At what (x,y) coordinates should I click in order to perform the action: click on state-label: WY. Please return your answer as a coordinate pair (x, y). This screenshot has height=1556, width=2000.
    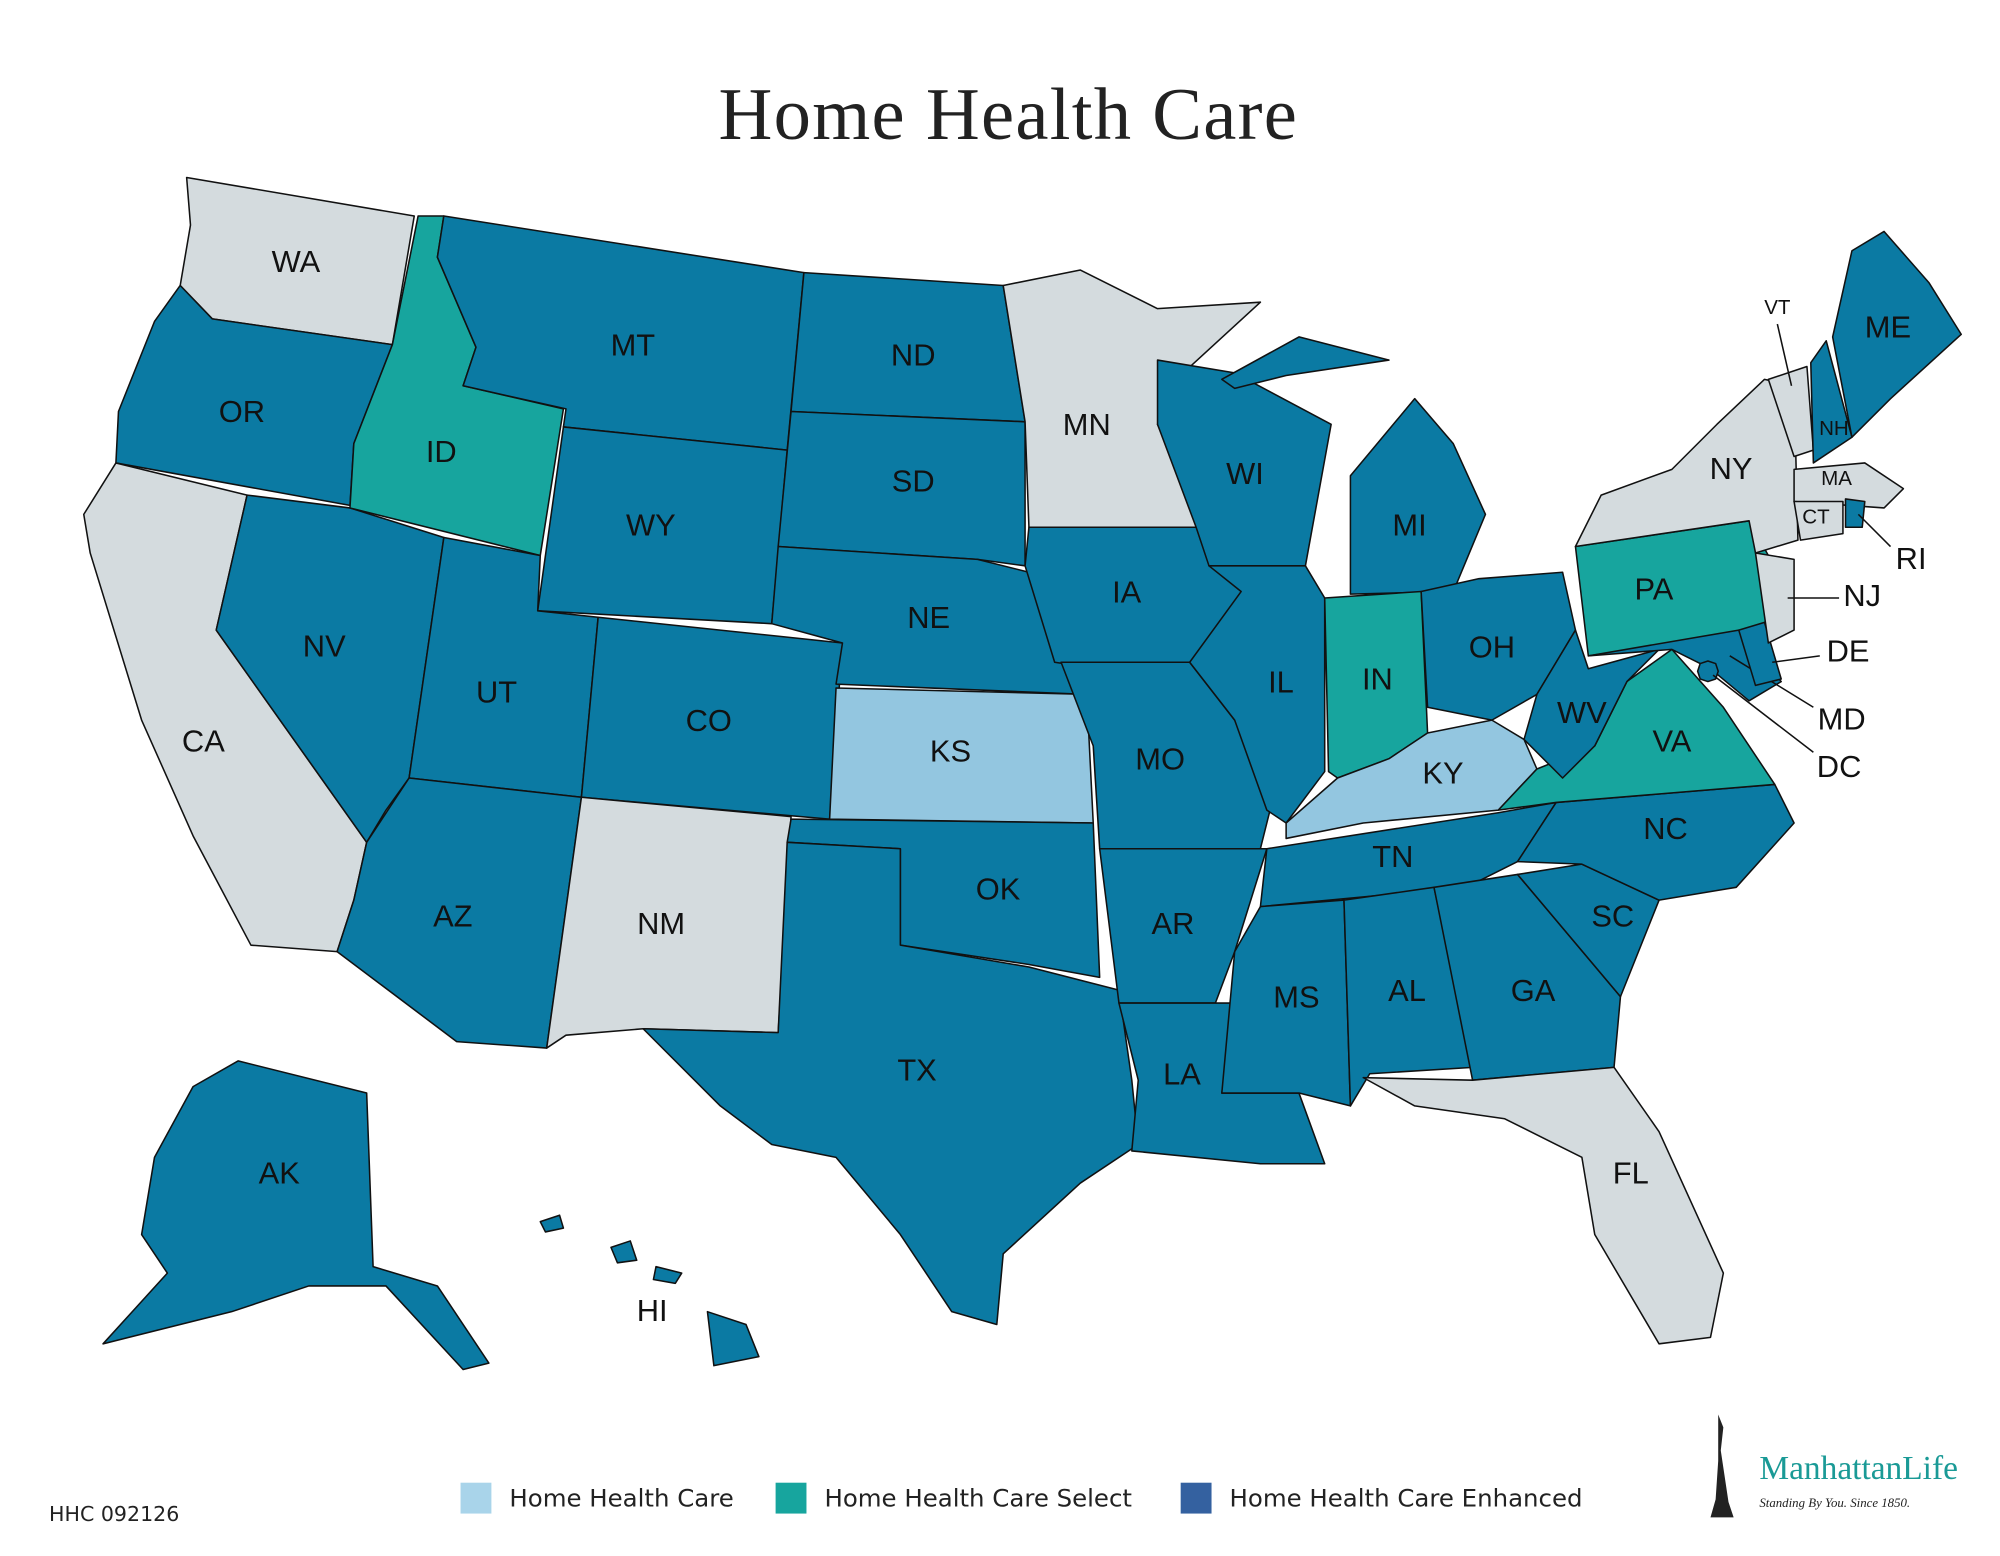
    Looking at the image, I should click on (651, 524).